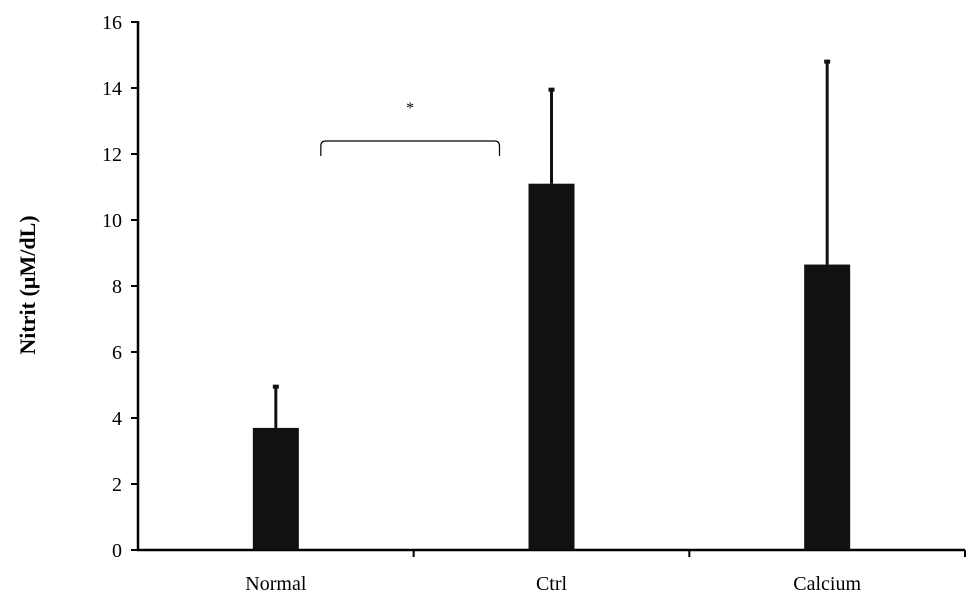 This screenshot has height=606, width=980. What do you see at coordinates (117, 353) in the screenshot?
I see `y-tick-label-6: 6` at bounding box center [117, 353].